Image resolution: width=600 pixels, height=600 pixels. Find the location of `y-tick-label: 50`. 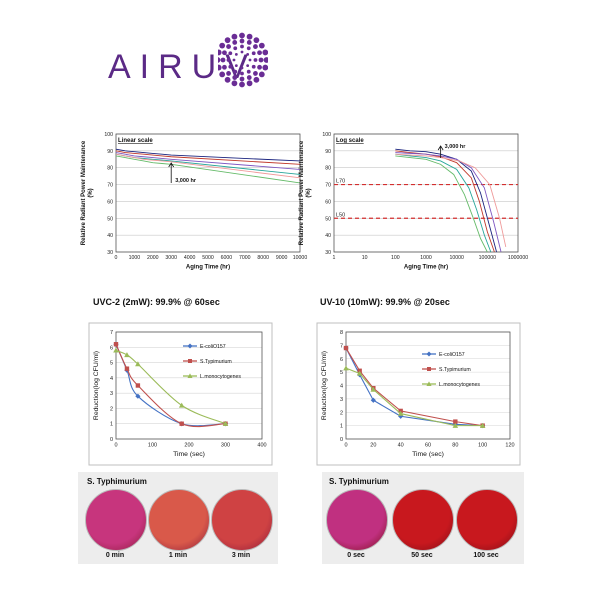

y-tick-label: 50 is located at coordinates (110, 219).